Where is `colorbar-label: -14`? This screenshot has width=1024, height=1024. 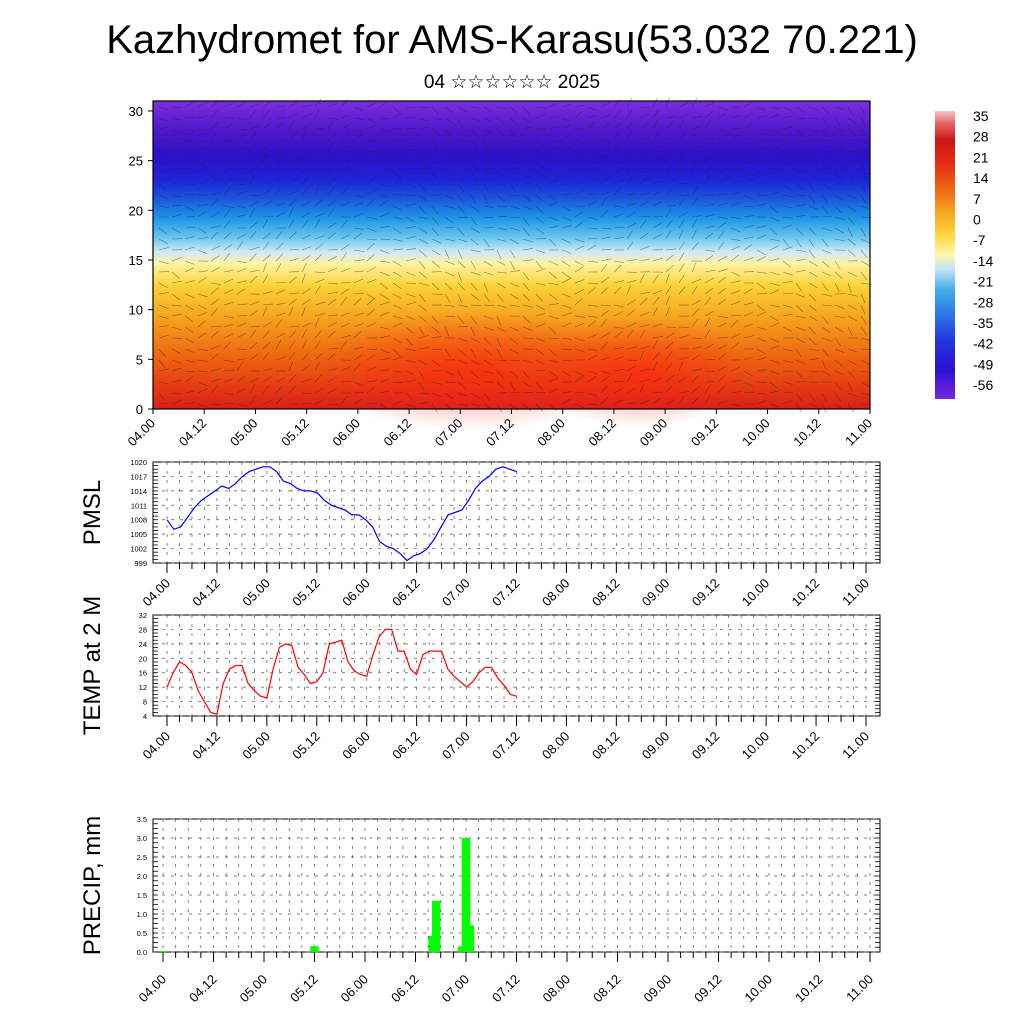
colorbar-label: -14 is located at coordinates (983, 261).